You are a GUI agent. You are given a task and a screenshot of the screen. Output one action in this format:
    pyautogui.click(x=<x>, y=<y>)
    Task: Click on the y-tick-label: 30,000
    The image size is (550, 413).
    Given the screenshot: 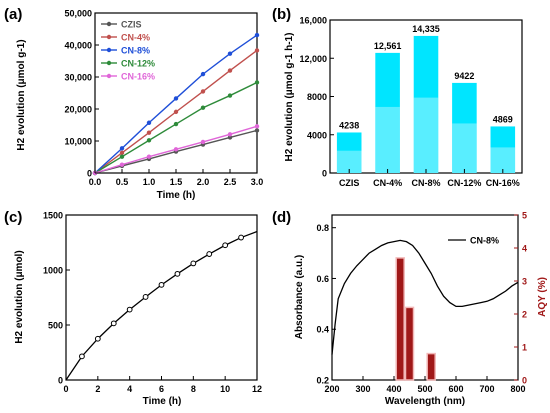 What is the action you would take?
    pyautogui.click(x=78, y=78)
    